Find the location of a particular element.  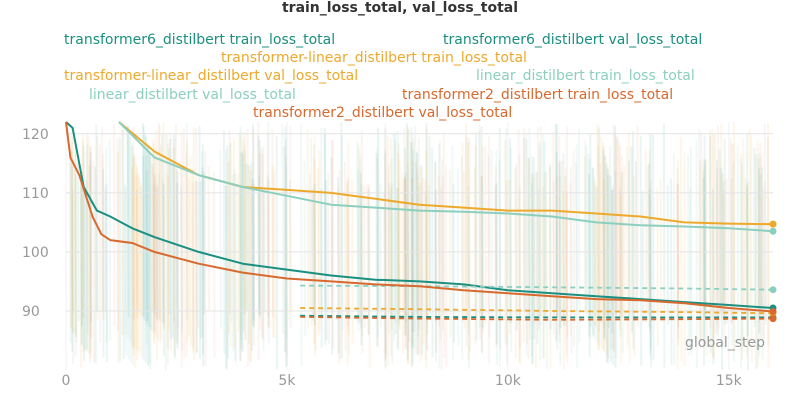

legend-entry-linear-val: linear_distilbert val_loss_total is located at coordinates (192, 95).